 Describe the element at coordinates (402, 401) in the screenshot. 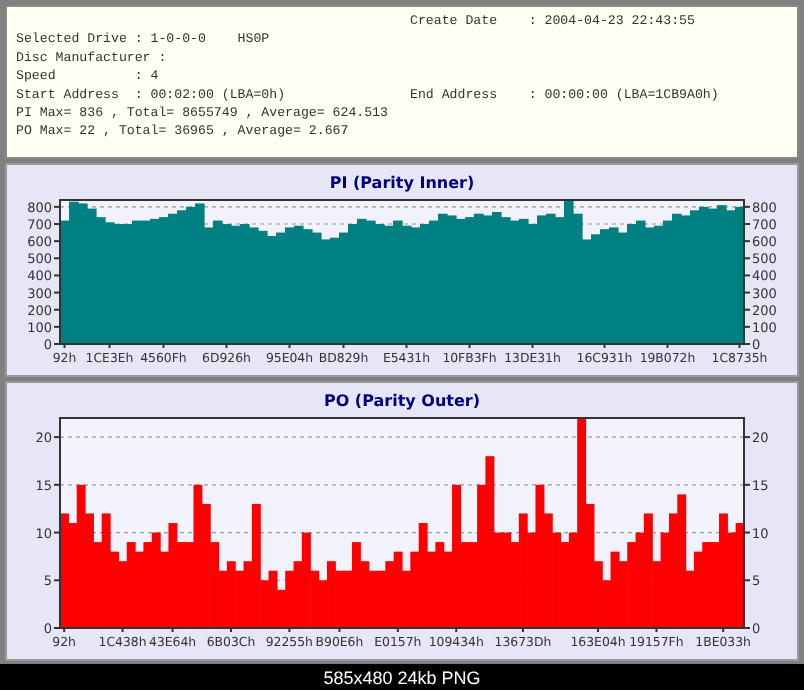

I see `chart-title: PO (Parity Outer)` at that location.